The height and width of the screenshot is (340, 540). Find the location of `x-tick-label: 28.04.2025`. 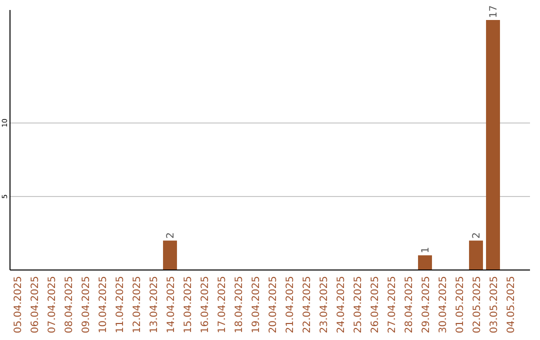

x-tick-label: 28.04.2025 is located at coordinates (409, 305).